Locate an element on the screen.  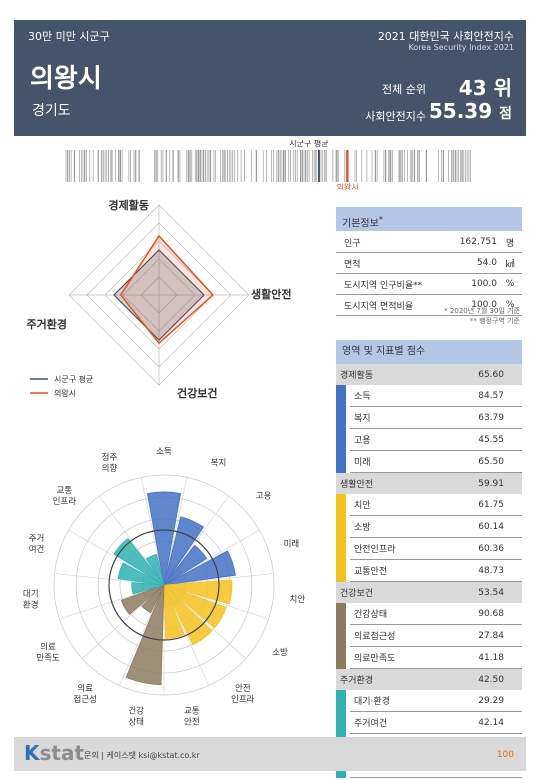
info-value: 100.0 is located at coordinates (472, 305).